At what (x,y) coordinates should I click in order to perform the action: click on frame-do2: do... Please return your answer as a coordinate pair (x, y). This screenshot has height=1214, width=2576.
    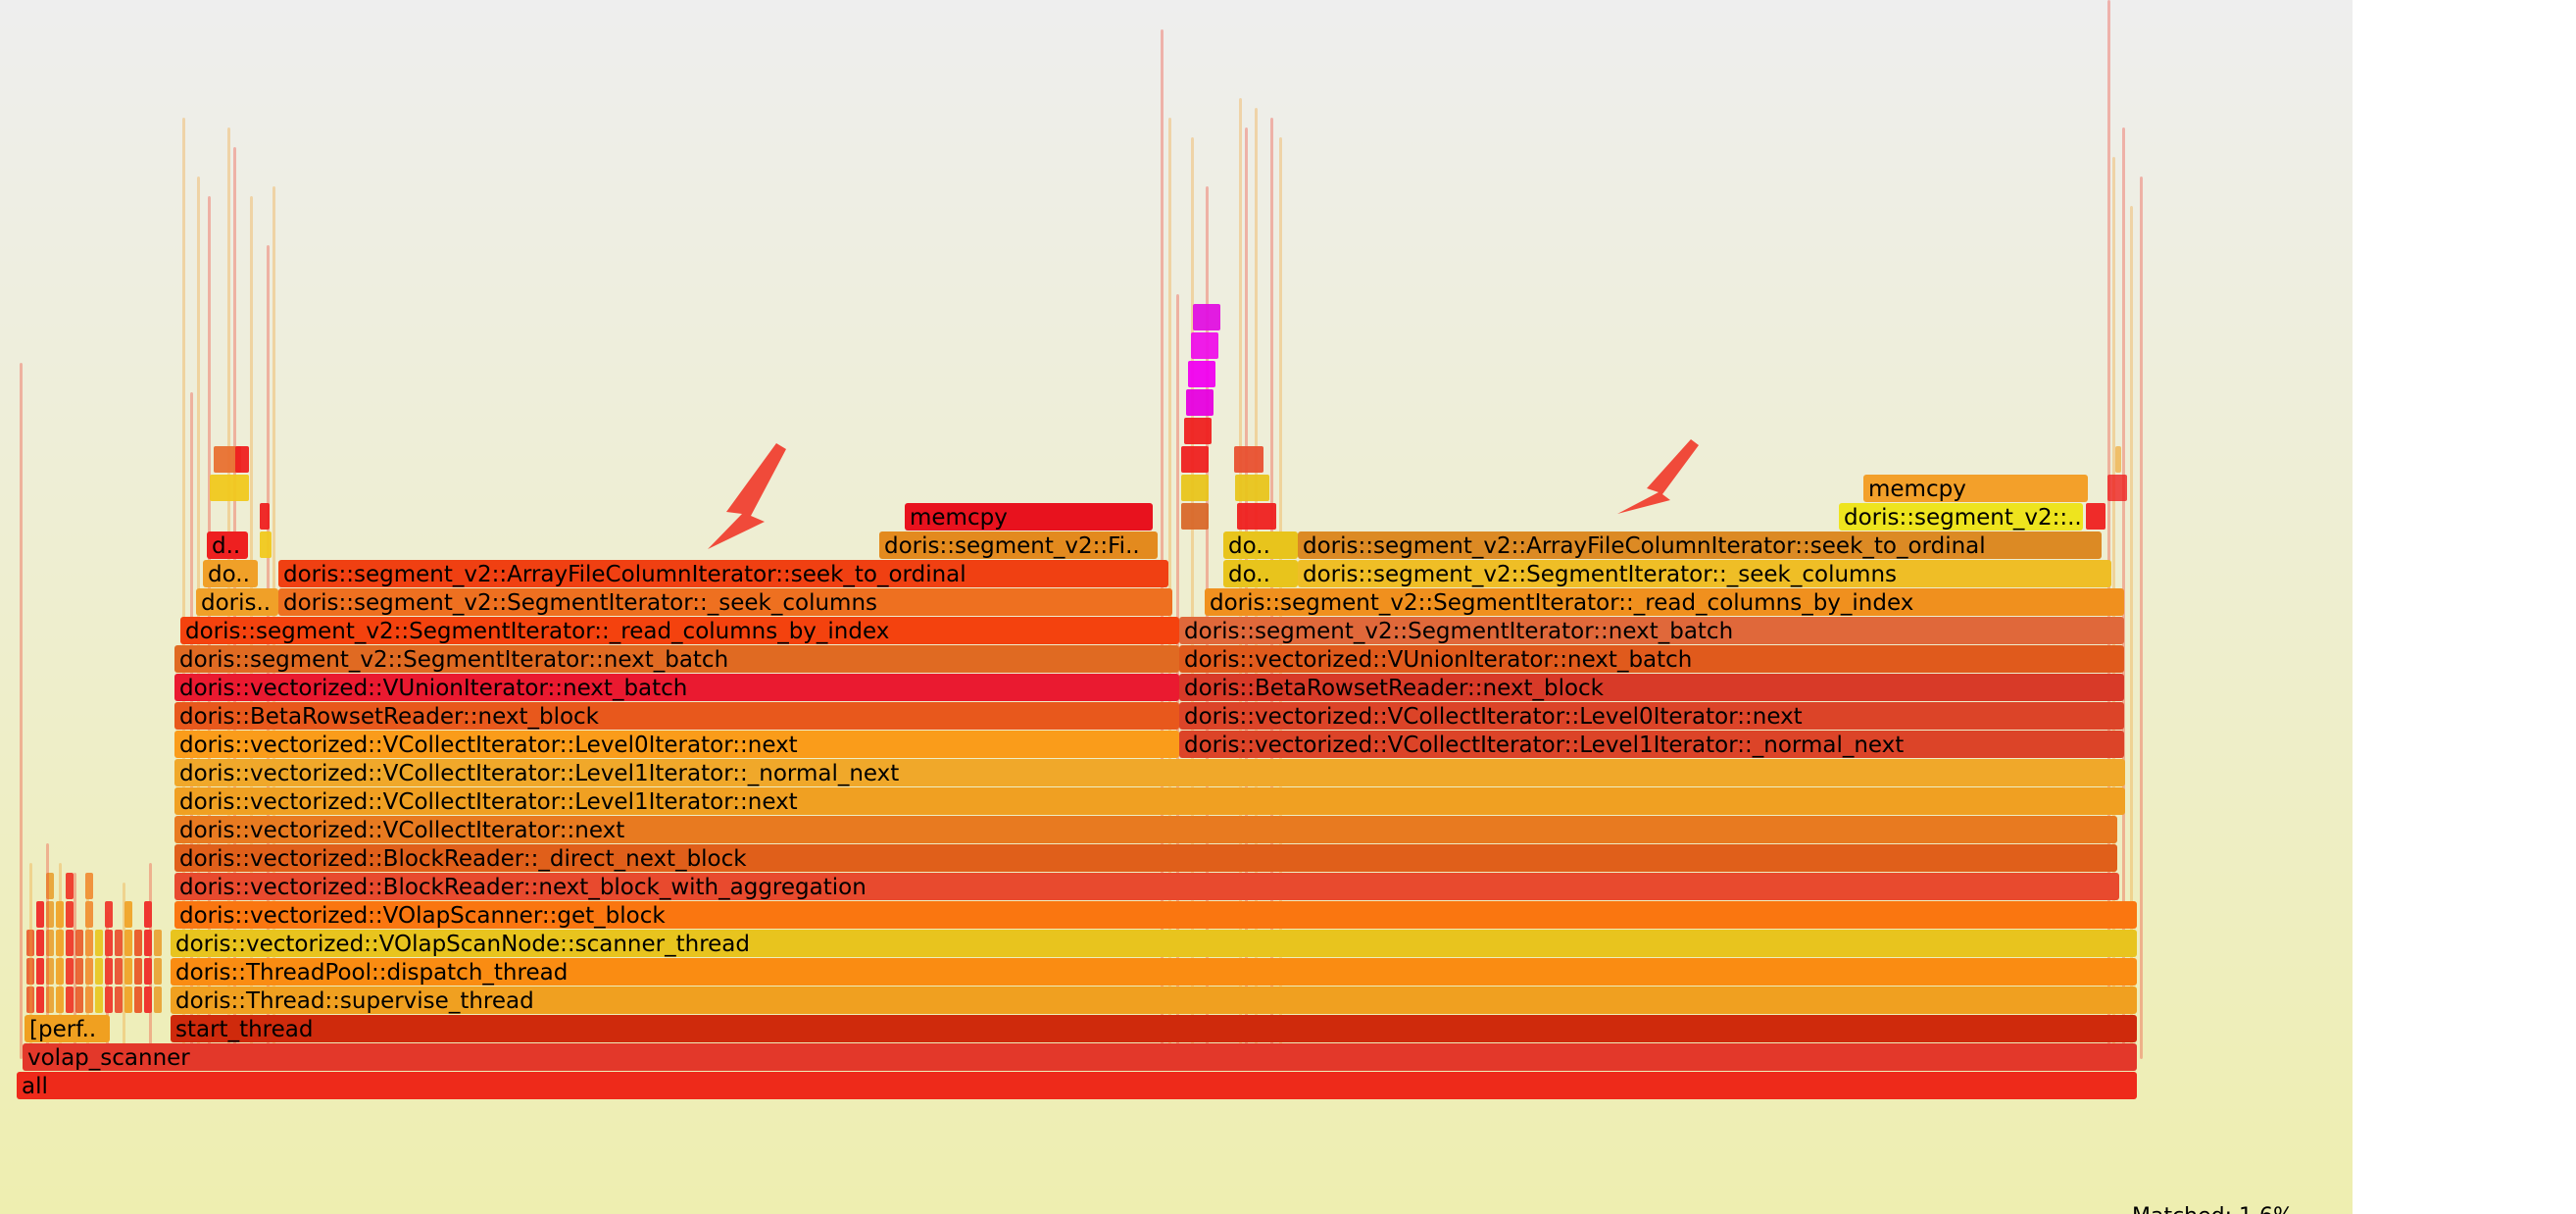
    Looking at the image, I should click on (230, 573).